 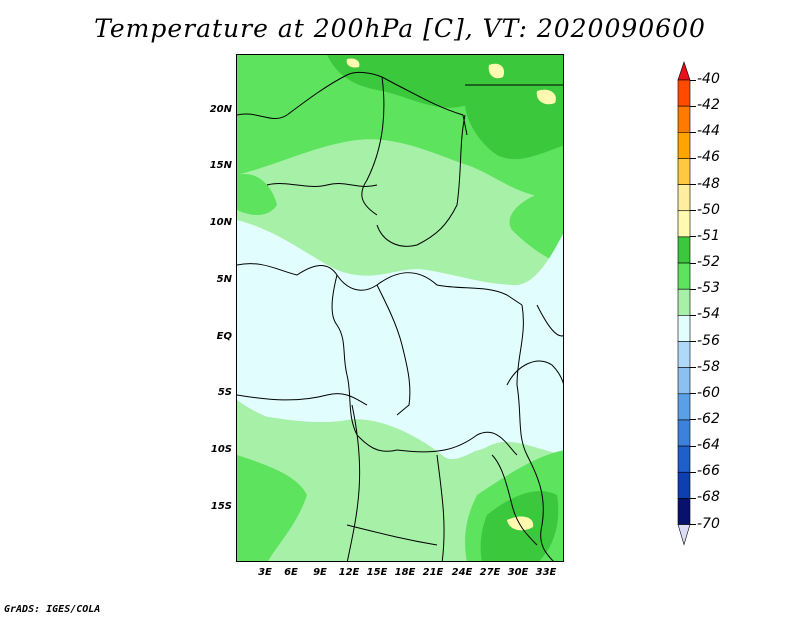 I want to click on colorbar-level-label: -58, so click(x=708, y=366).